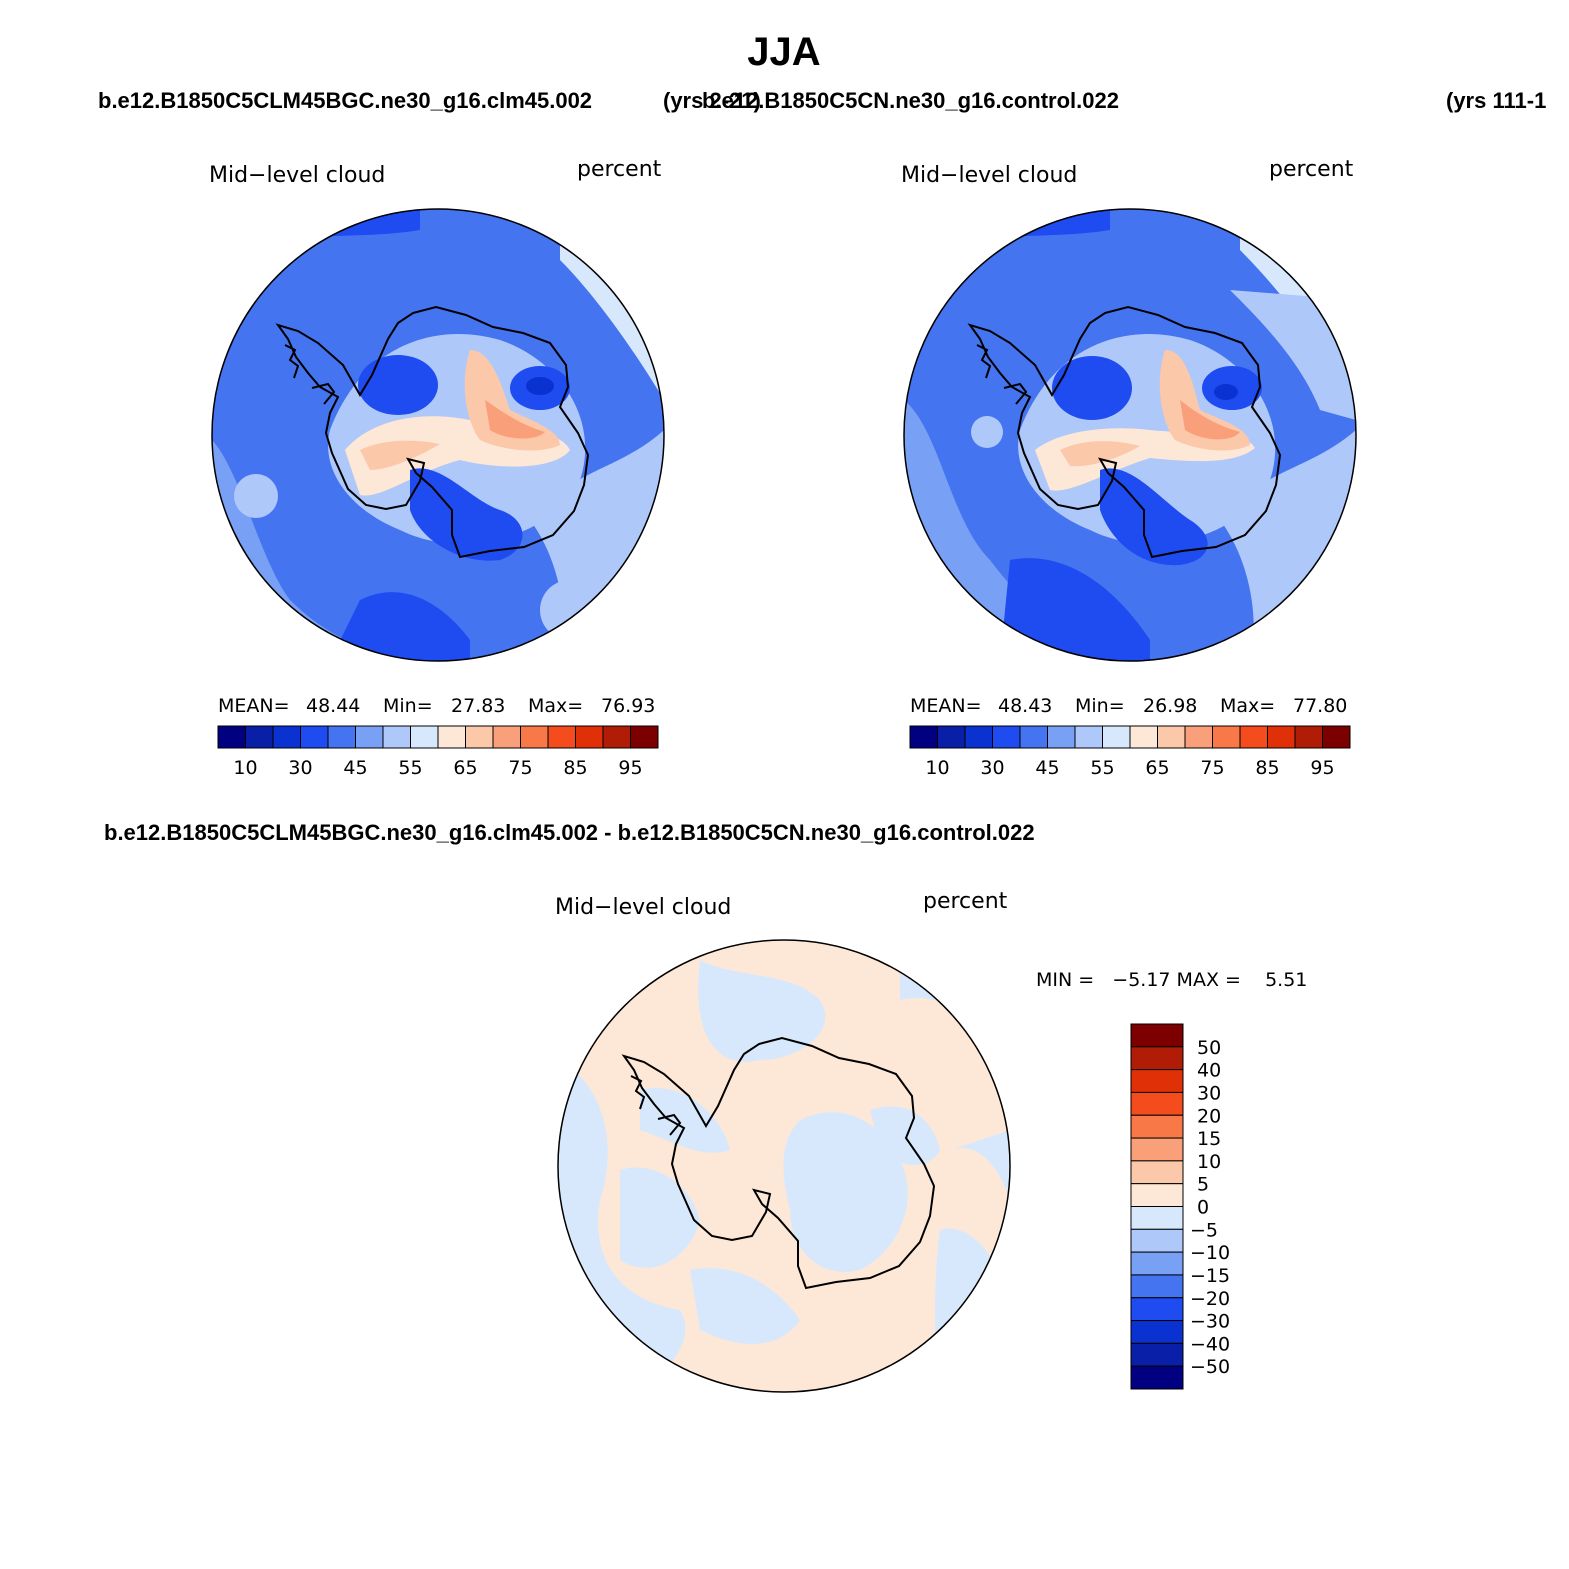  What do you see at coordinates (1209, 1139) in the screenshot?
I see `colorbar-tick-label: 15` at bounding box center [1209, 1139].